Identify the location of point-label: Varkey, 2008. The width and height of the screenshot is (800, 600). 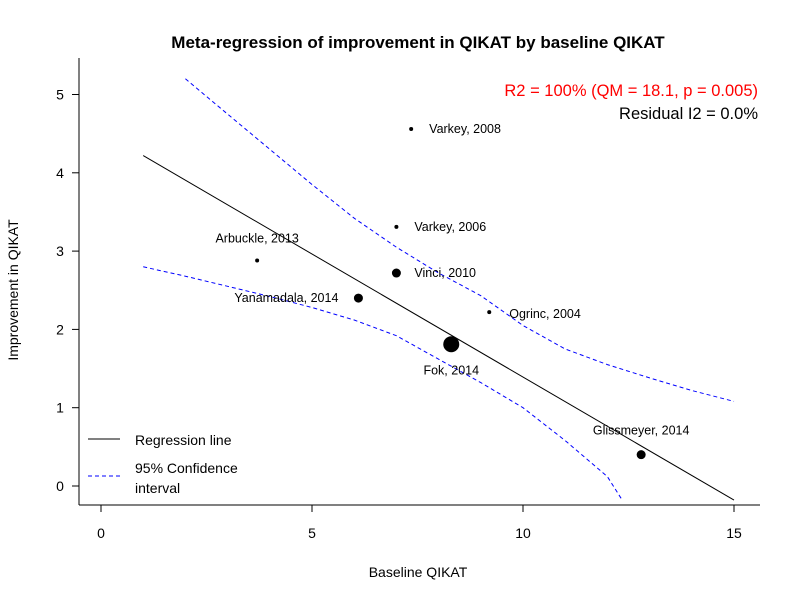
(465, 129).